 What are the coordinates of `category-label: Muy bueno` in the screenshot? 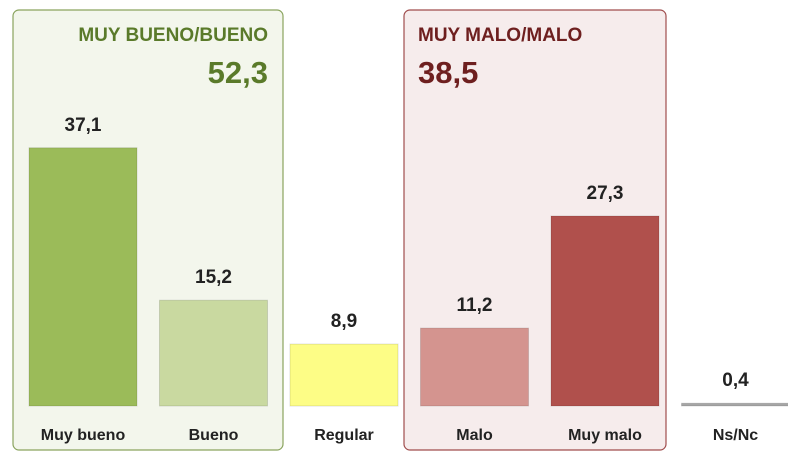 It's located at (83, 435).